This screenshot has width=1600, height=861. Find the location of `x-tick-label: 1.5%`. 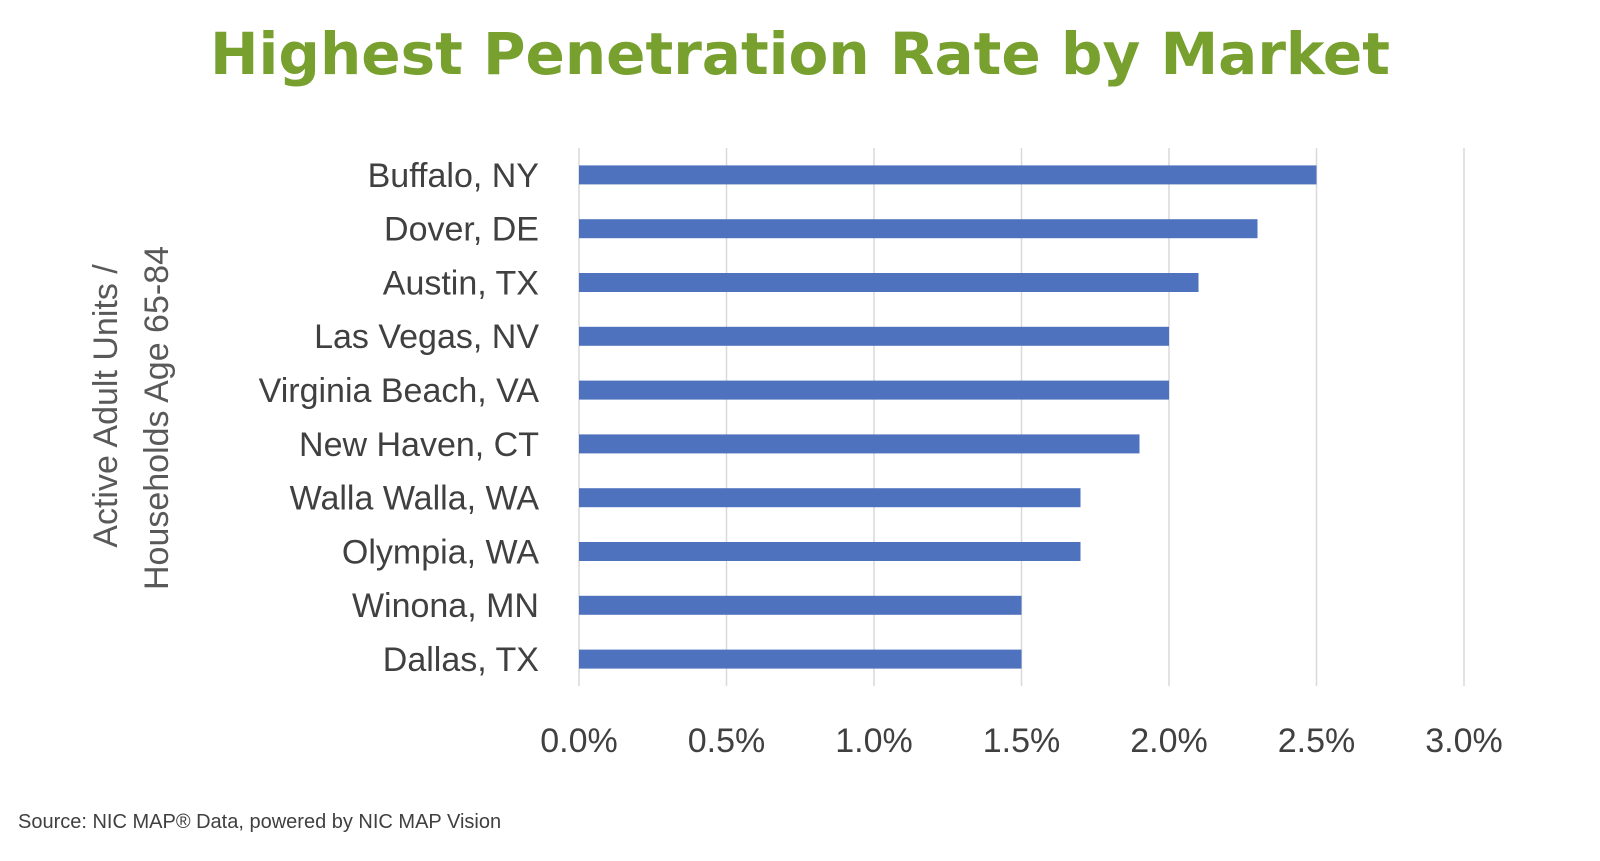

x-tick-label: 1.5% is located at coordinates (1022, 741).